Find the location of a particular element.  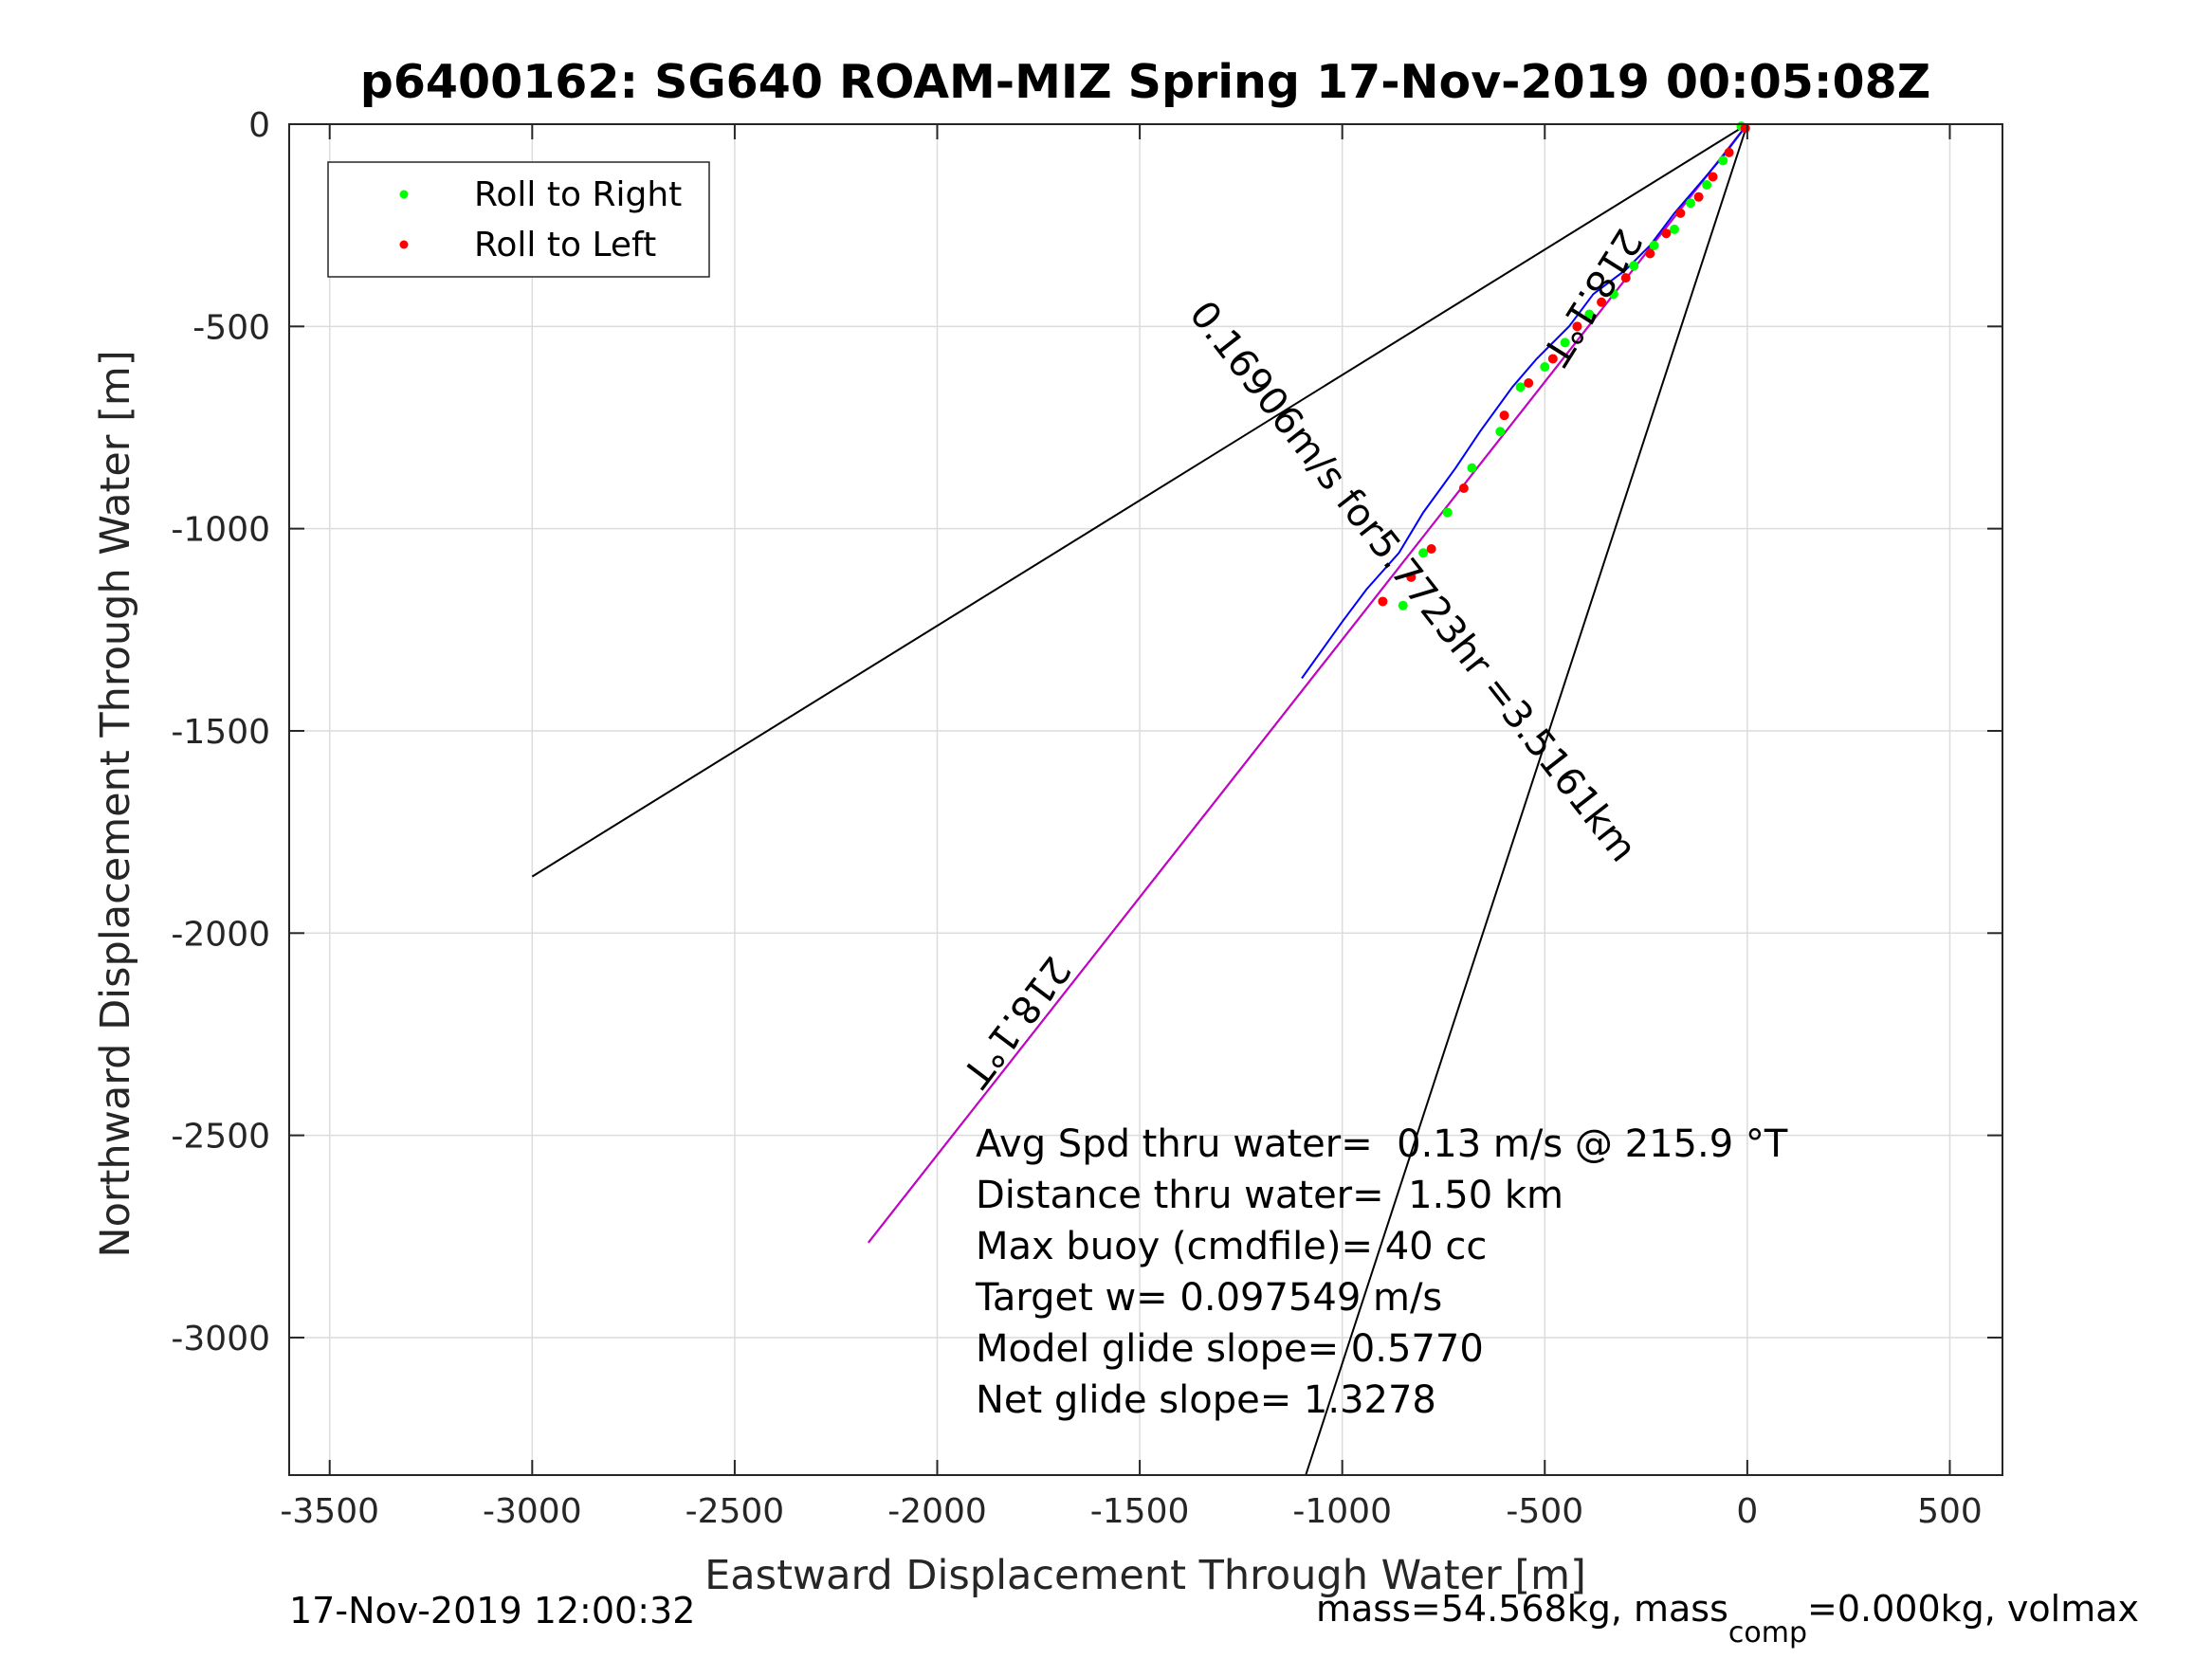

y-tick-label: -3000 is located at coordinates (220, 1339).